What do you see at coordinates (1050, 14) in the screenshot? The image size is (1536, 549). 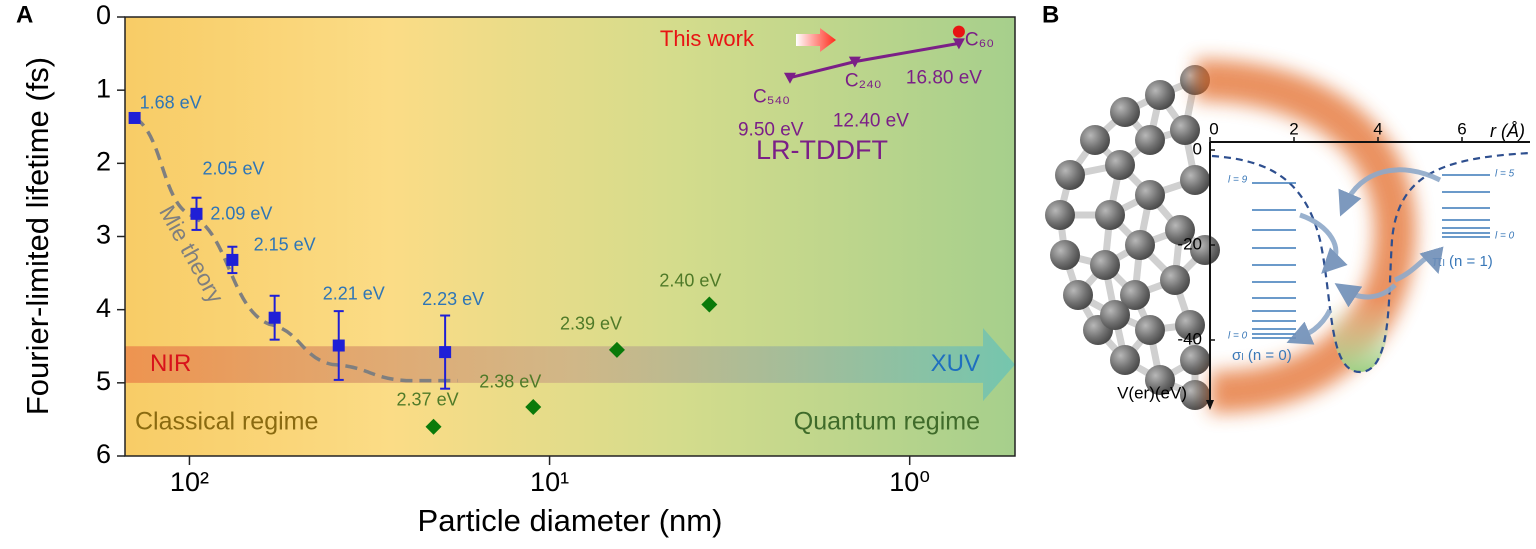 I see `panel-label: B` at bounding box center [1050, 14].